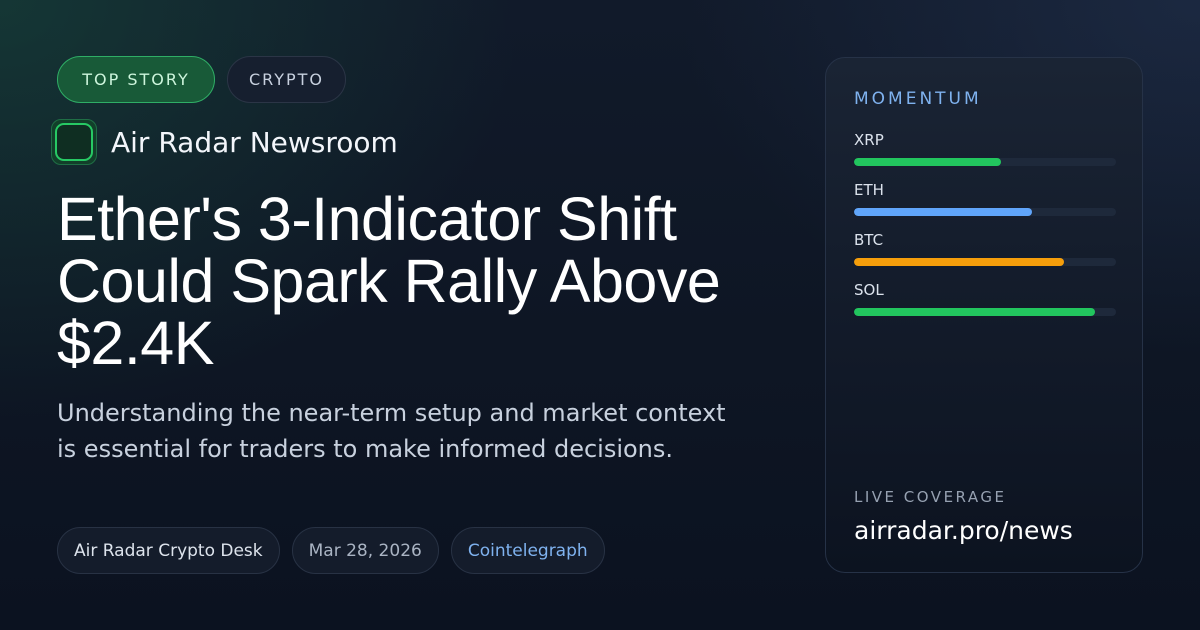 This screenshot has width=1200, height=630. Describe the element at coordinates (918, 99) in the screenshot. I see `momentum-title: MOMENTUM` at that location.